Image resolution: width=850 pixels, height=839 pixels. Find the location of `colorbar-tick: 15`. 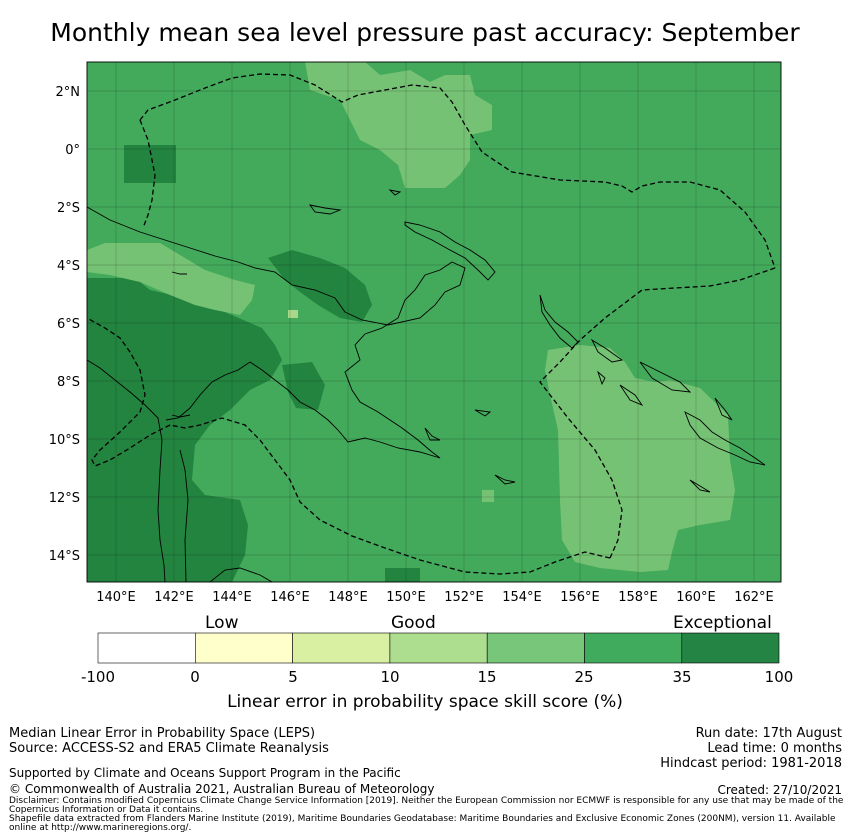

colorbar-tick: 15 is located at coordinates (486, 677).